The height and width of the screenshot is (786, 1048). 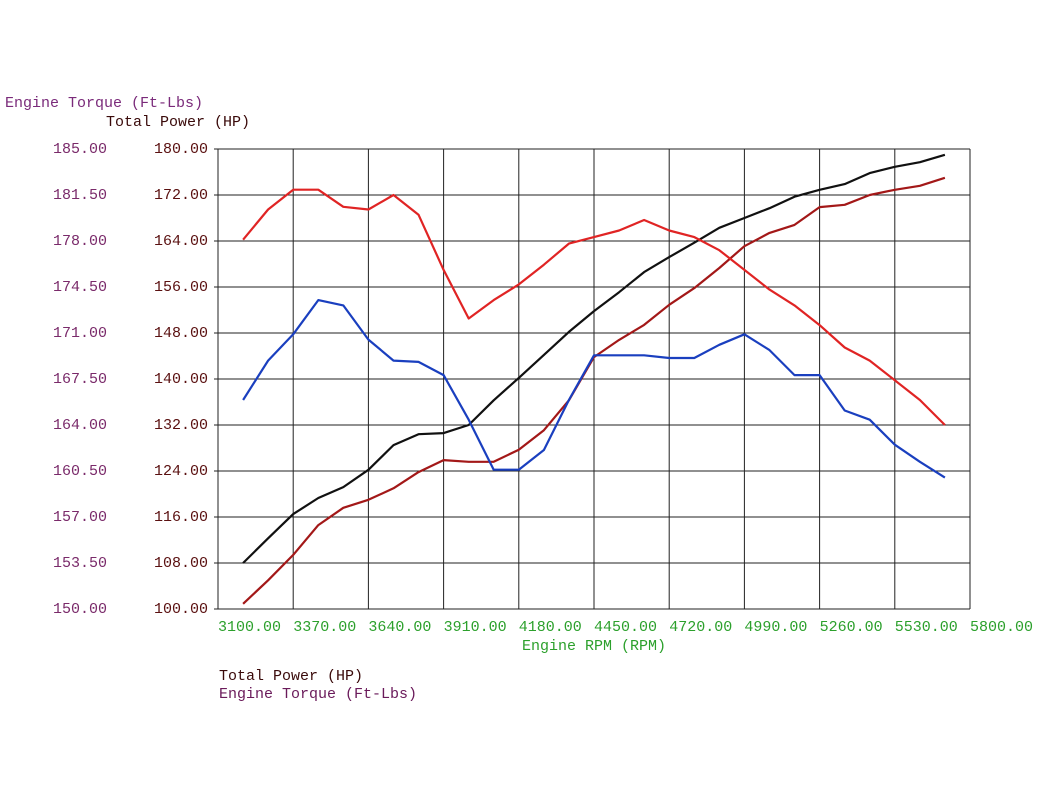 What do you see at coordinates (181, 195) in the screenshot?
I see `y2-tick-label: 172.00` at bounding box center [181, 195].